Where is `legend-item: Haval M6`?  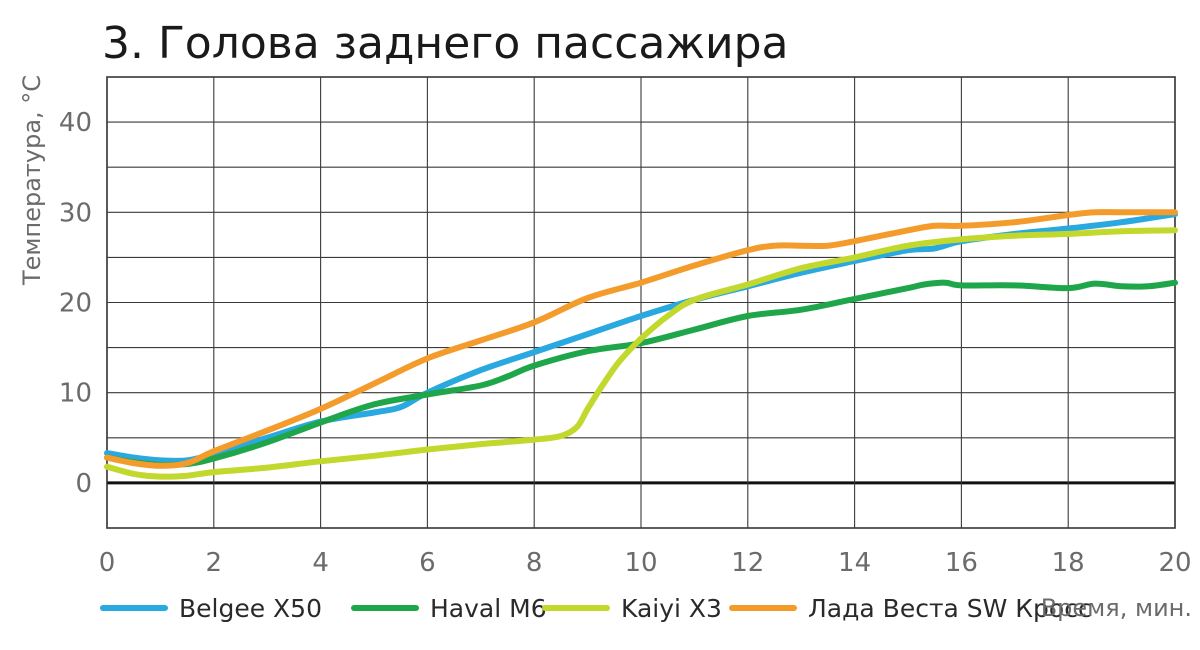
legend-item: Haval M6 is located at coordinates (449, 608).